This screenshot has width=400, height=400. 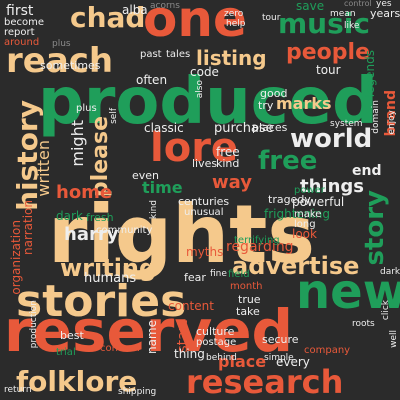 What do you see at coordinates (178, 54) in the screenshot?
I see `word-tales: tales` at bounding box center [178, 54].